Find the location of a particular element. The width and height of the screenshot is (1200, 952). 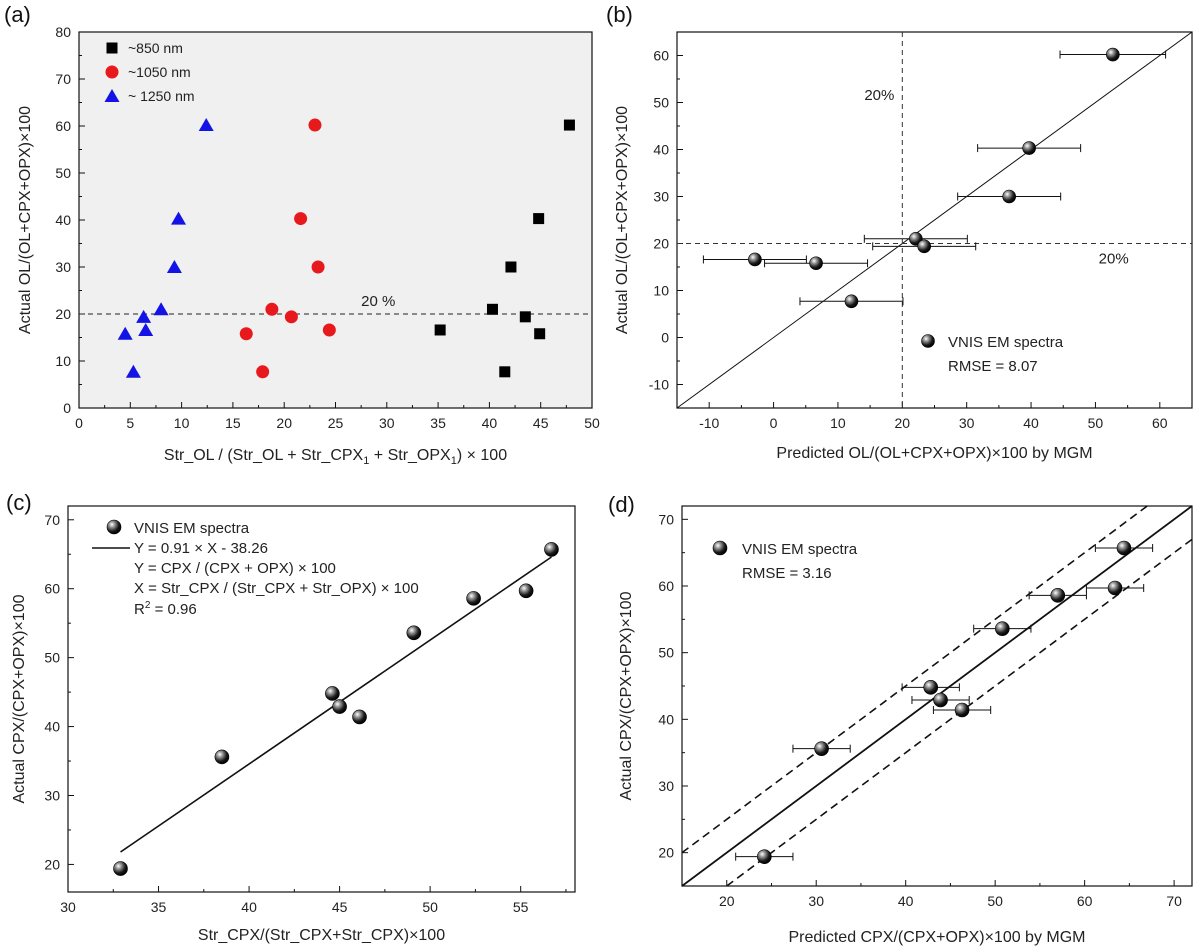

upper-bound-line is located at coordinates (914, 679).